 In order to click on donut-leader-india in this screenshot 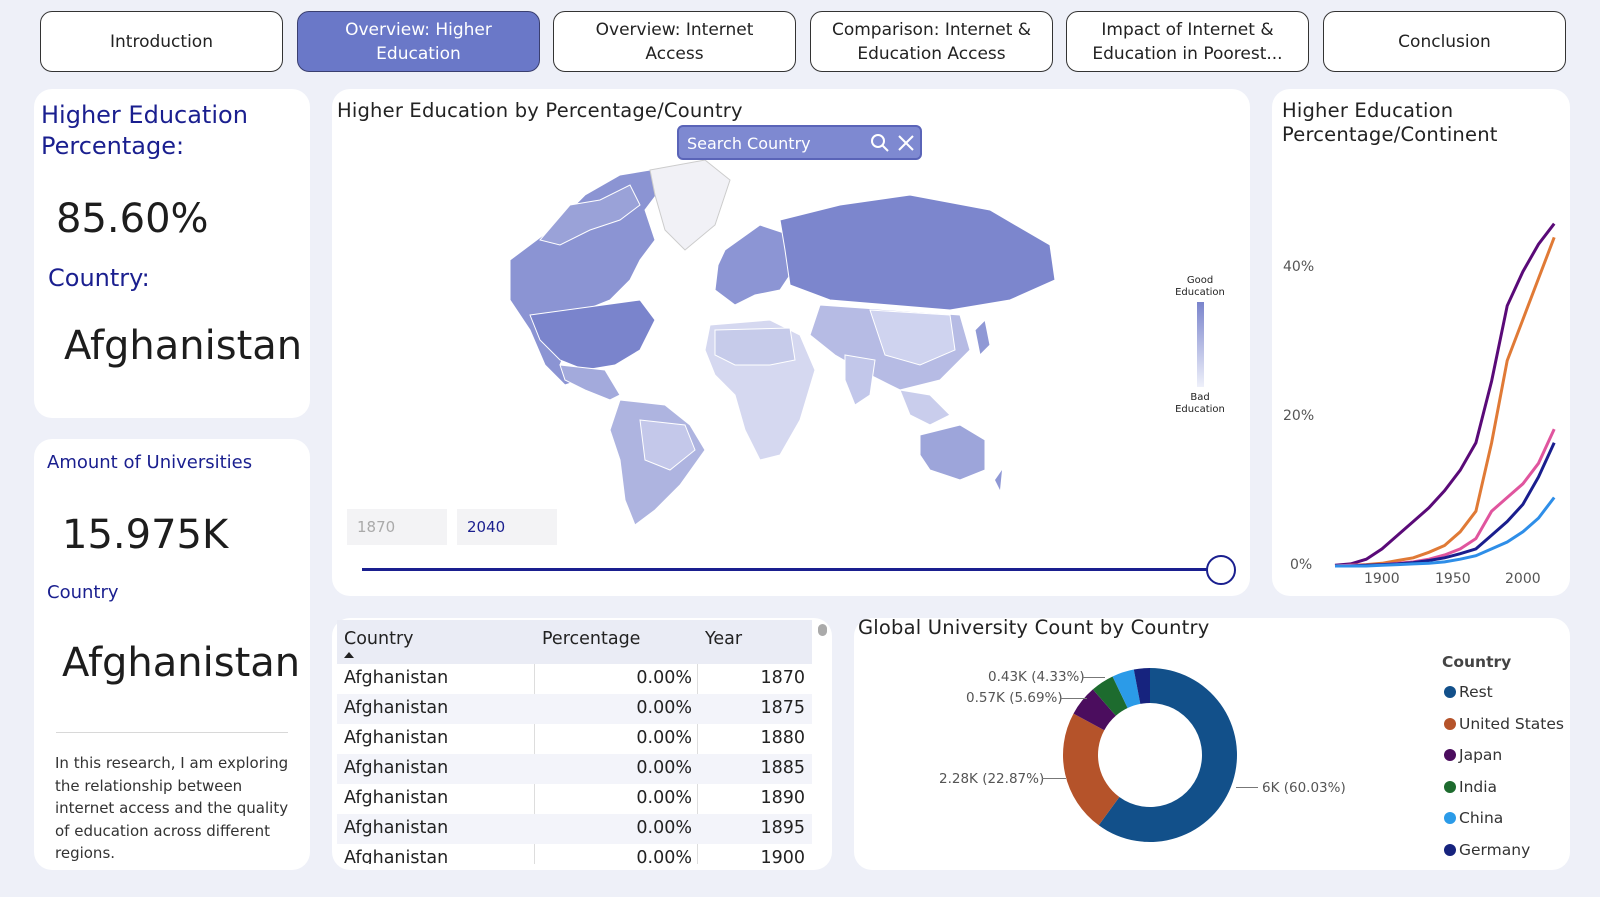, I will do `click(1074, 698)`.